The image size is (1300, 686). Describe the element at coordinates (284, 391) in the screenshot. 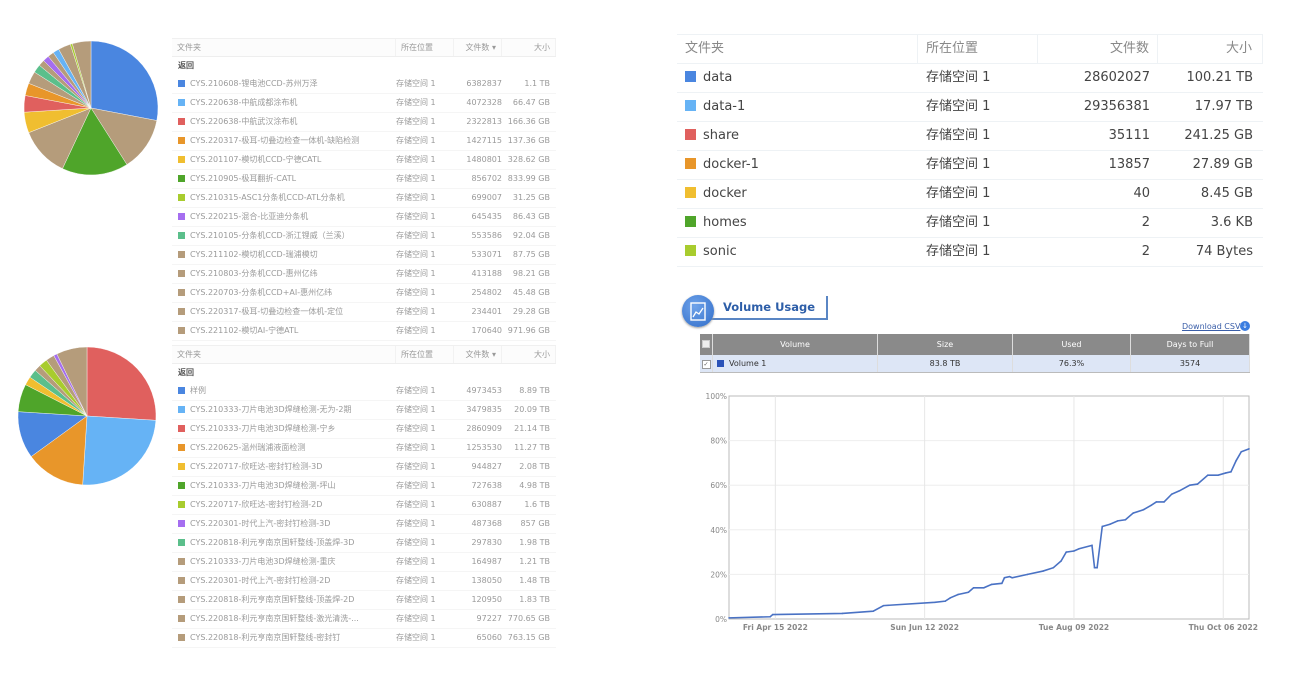

I see `folder-name-cell: 样例` at that location.